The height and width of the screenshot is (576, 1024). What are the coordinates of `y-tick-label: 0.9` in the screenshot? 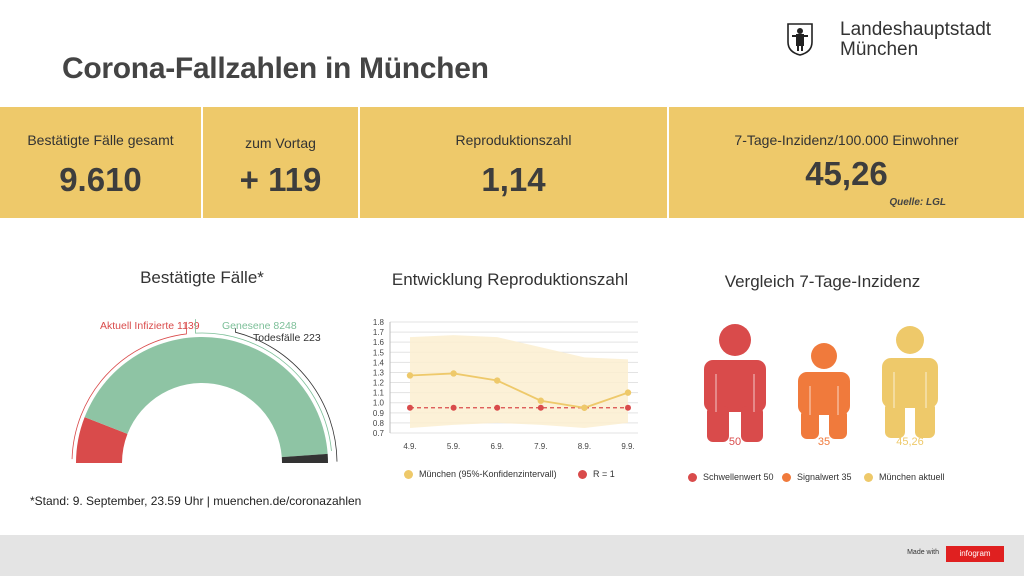 It's located at (379, 413).